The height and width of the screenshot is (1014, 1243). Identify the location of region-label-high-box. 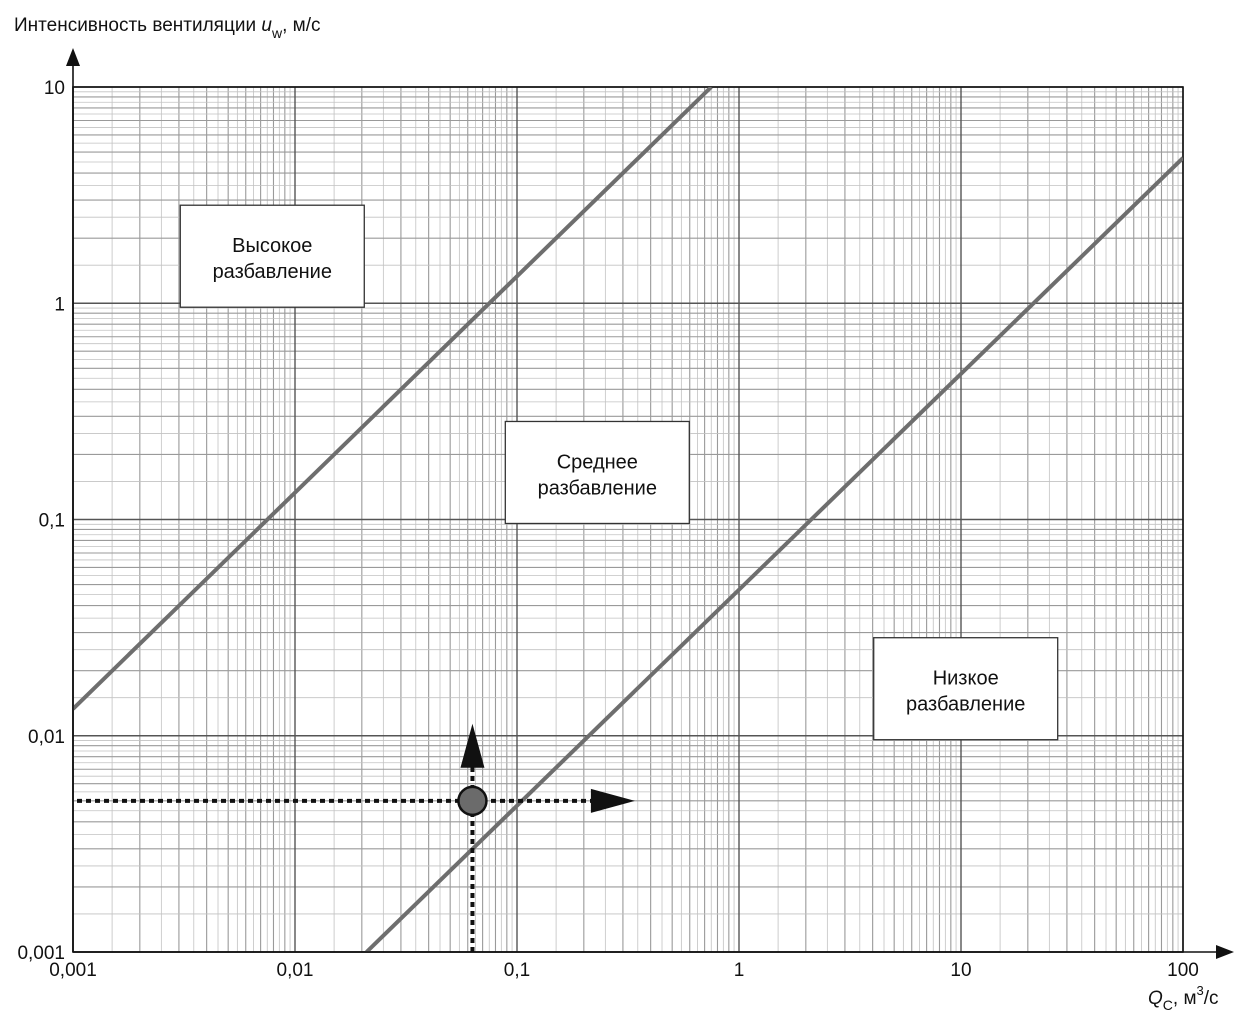
(272, 256).